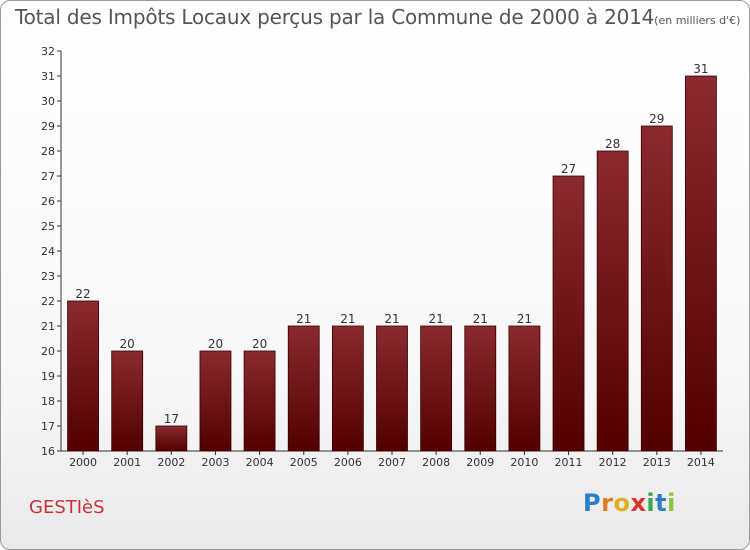  I want to click on bar-2001, so click(127, 401).